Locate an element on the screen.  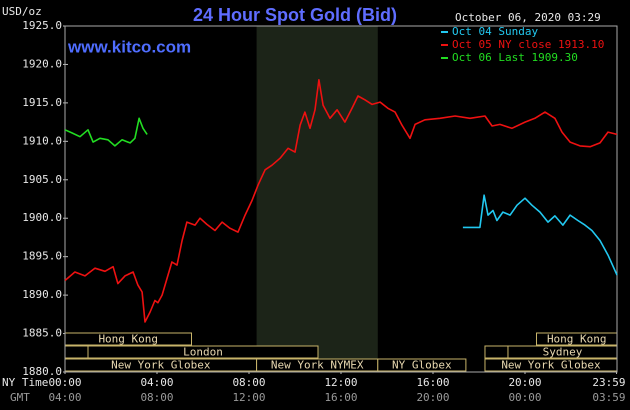
x-tick-label-gmt: 03:59 is located at coordinates (608, 397).